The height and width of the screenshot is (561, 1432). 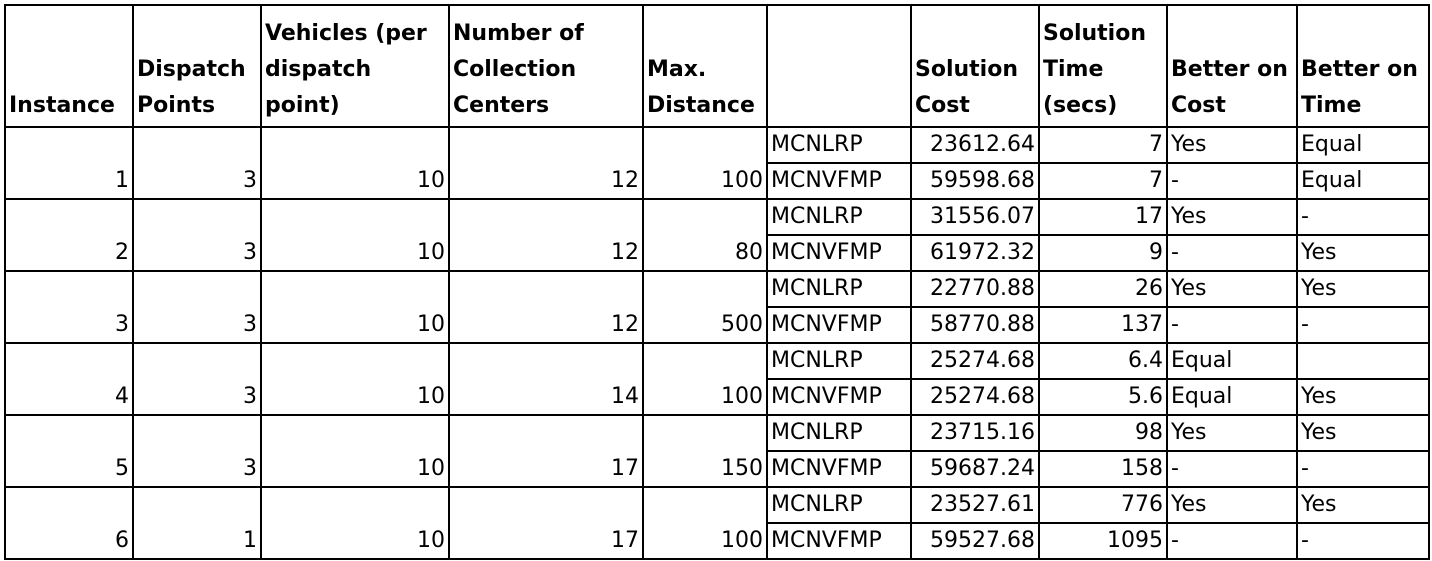 I want to click on cell-solution-cost: 31556.07, so click(x=975, y=217).